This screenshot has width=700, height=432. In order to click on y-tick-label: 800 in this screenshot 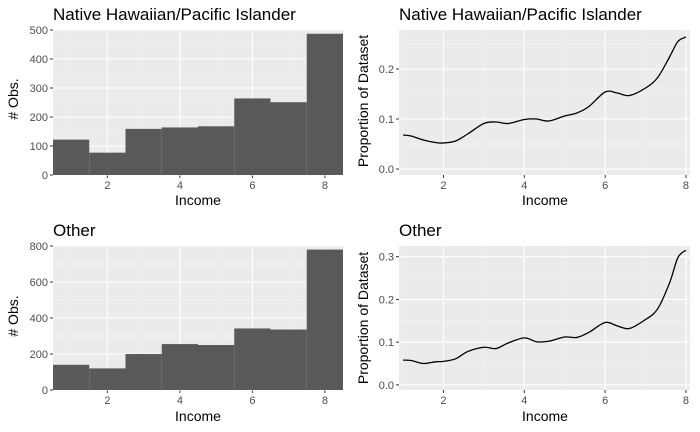, I will do `click(39, 247)`.